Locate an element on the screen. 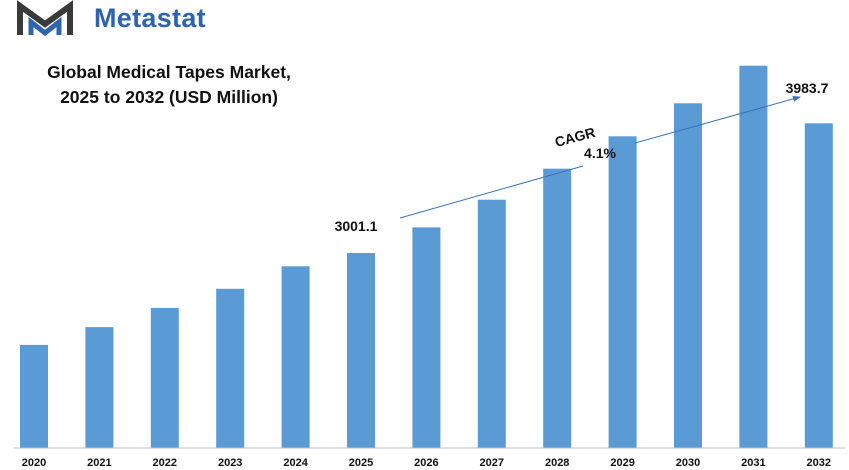 This screenshot has width=849, height=470. x-tick-label-2028: 2028 is located at coordinates (557, 463).